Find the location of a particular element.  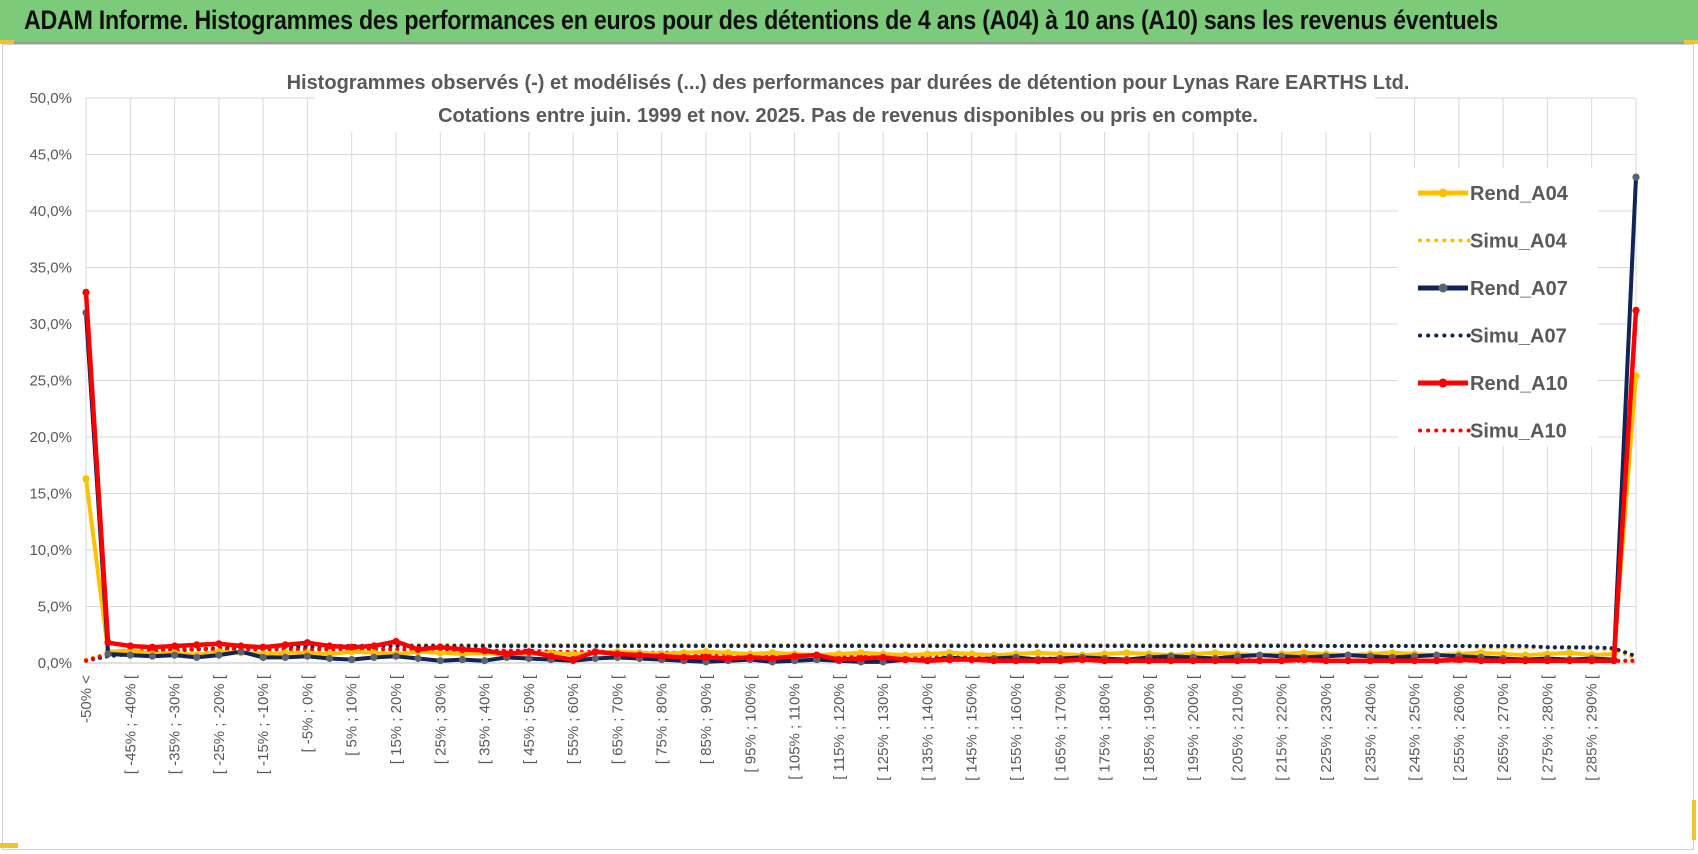

x-tick-label: [ 95% ; 100% [ is located at coordinates (750, 723).